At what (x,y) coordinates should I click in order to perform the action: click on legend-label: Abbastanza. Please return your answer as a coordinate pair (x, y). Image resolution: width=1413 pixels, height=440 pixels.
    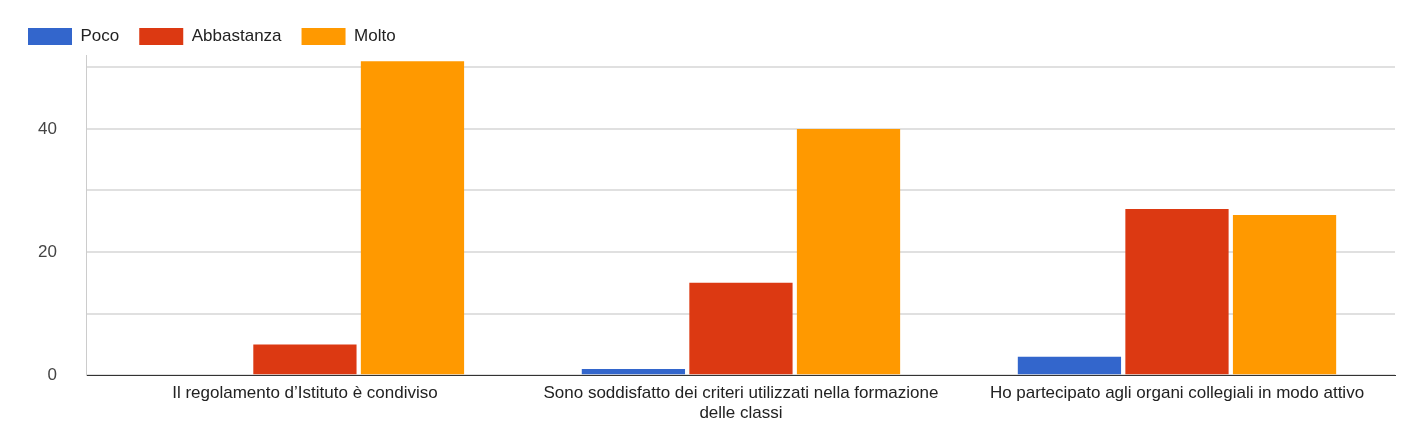
    Looking at the image, I should click on (237, 36).